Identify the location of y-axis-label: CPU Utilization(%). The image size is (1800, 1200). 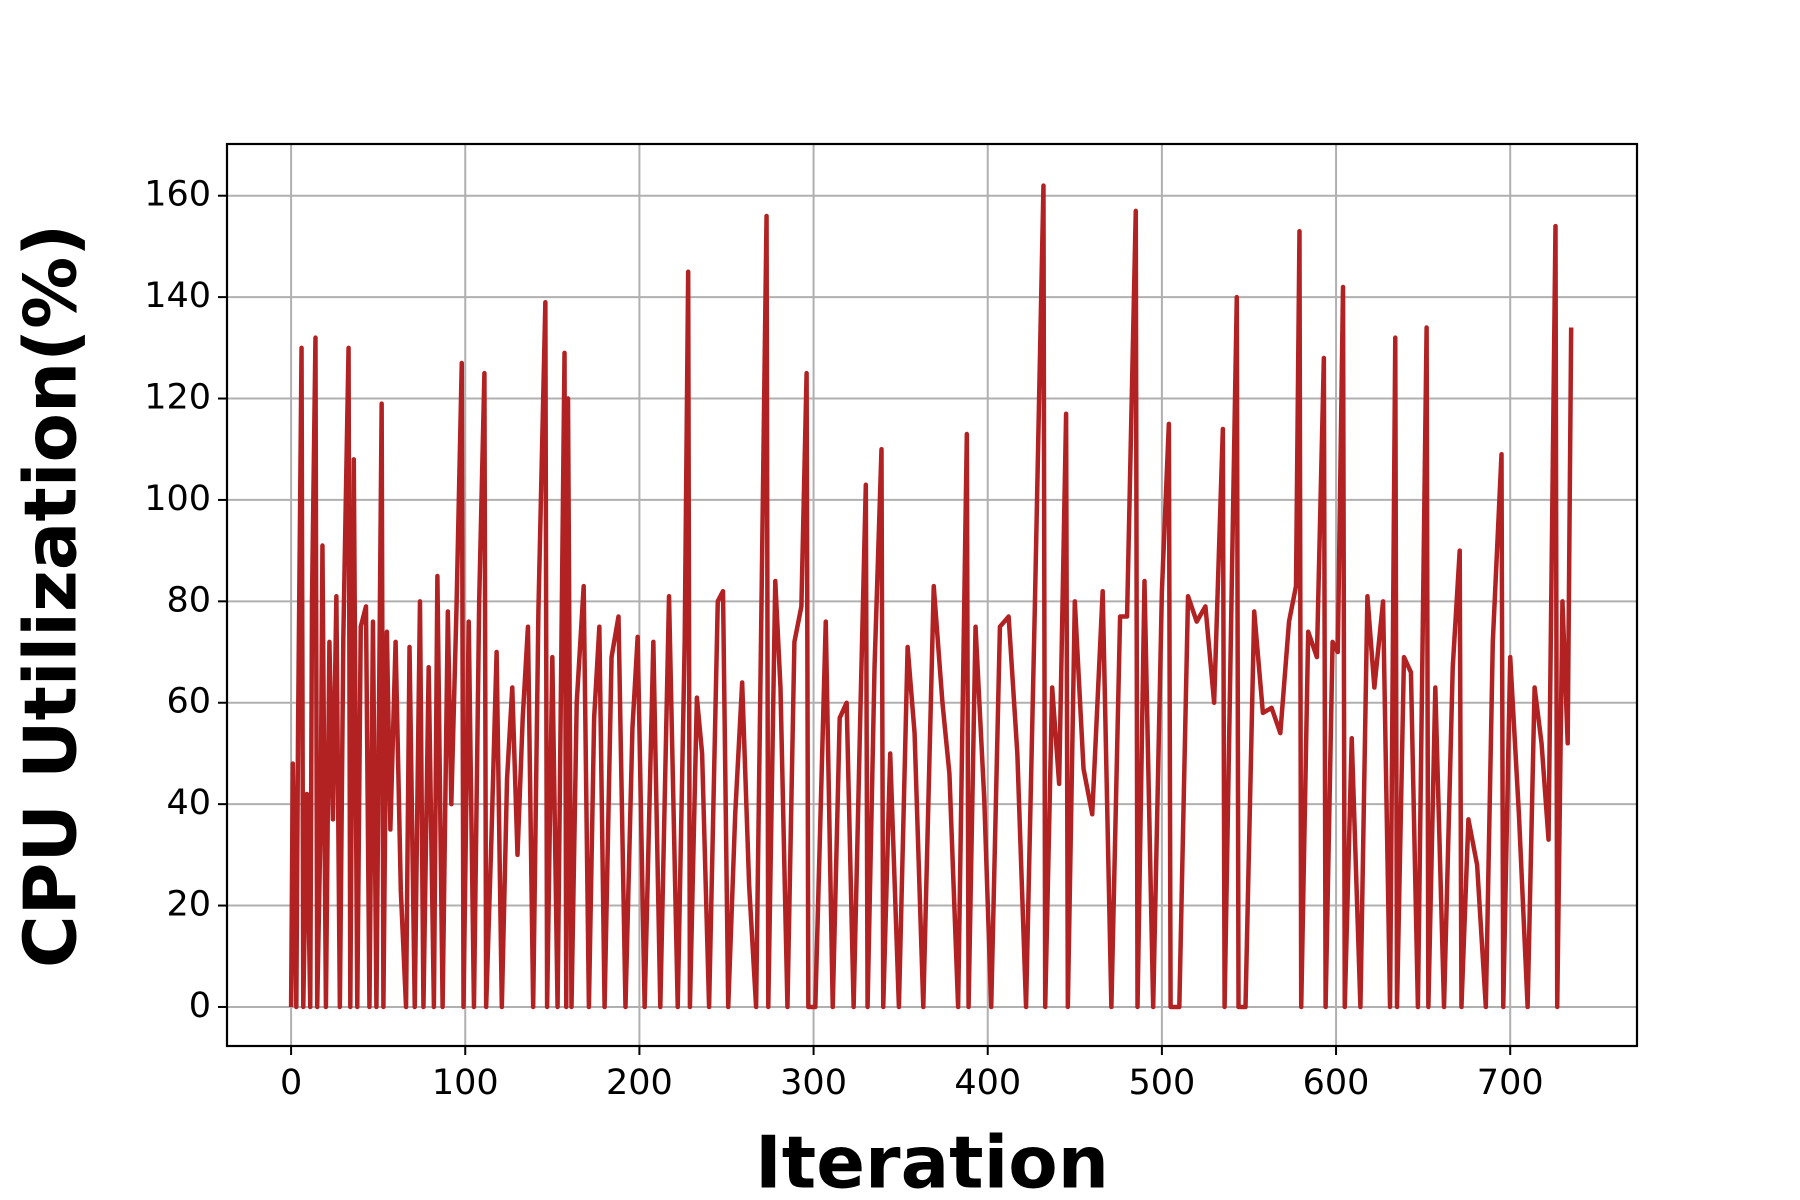
(51, 596).